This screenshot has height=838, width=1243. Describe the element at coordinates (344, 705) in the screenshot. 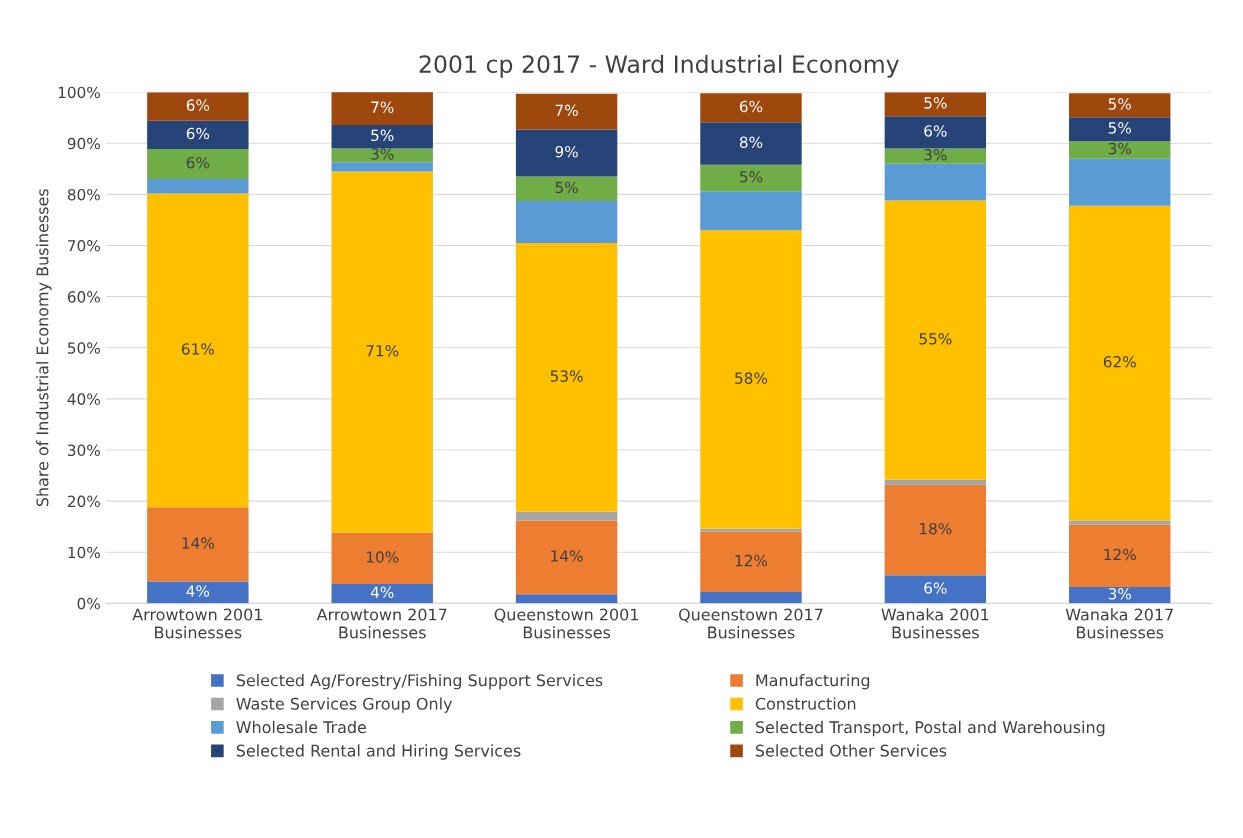

I see `legend-label: Waste Services Group Only` at that location.